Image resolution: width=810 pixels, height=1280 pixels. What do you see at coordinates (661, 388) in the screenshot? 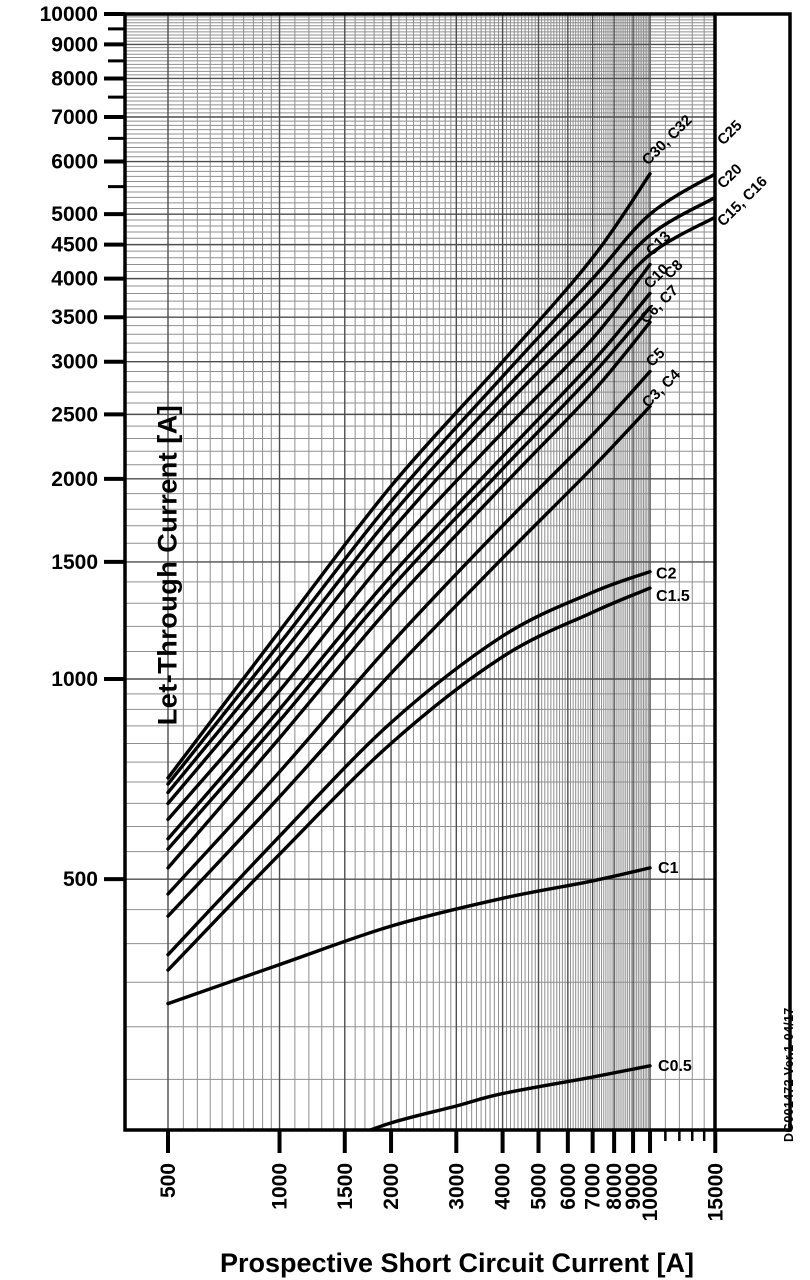
I see `curve-label-c3-c4: C3, C4` at bounding box center [661, 388].